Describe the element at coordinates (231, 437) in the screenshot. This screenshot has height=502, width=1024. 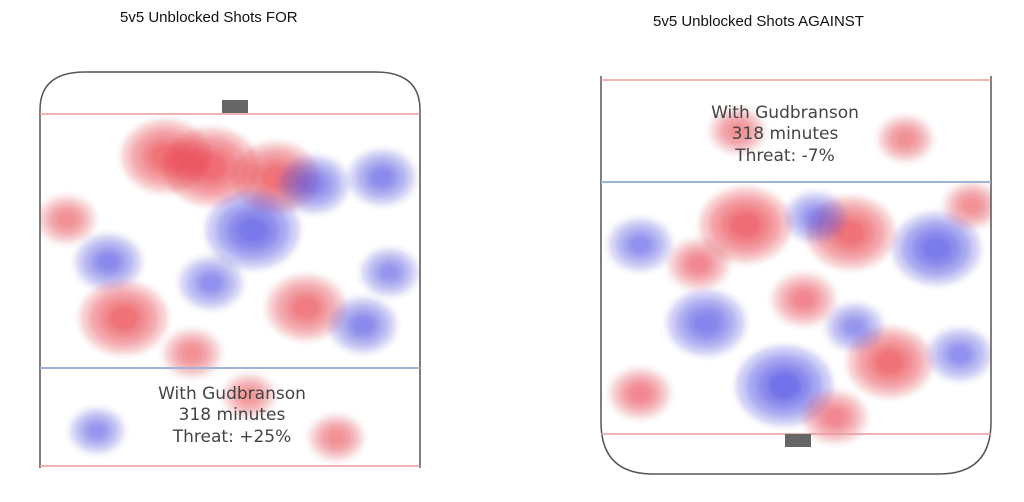
I see `annotation-line-3: Threat: +25%` at that location.